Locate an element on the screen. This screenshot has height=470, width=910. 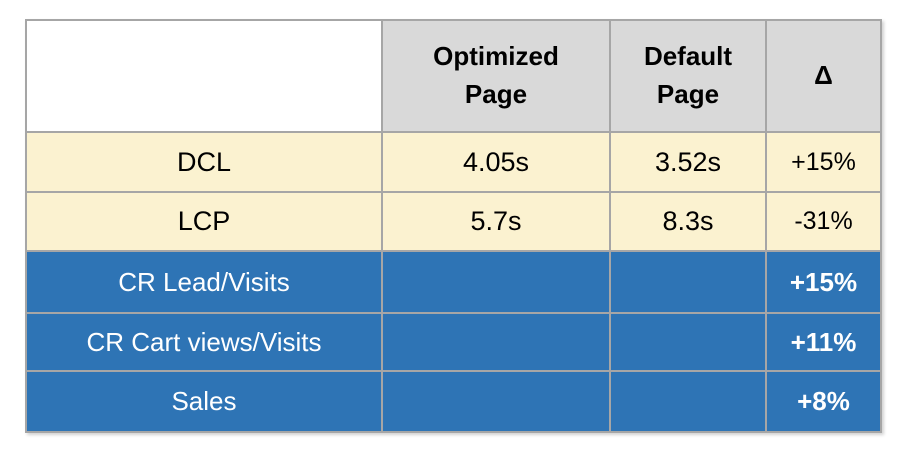
table-row-cr-cart-views-visits: CR Cart views/Visits +11% is located at coordinates (453, 342).